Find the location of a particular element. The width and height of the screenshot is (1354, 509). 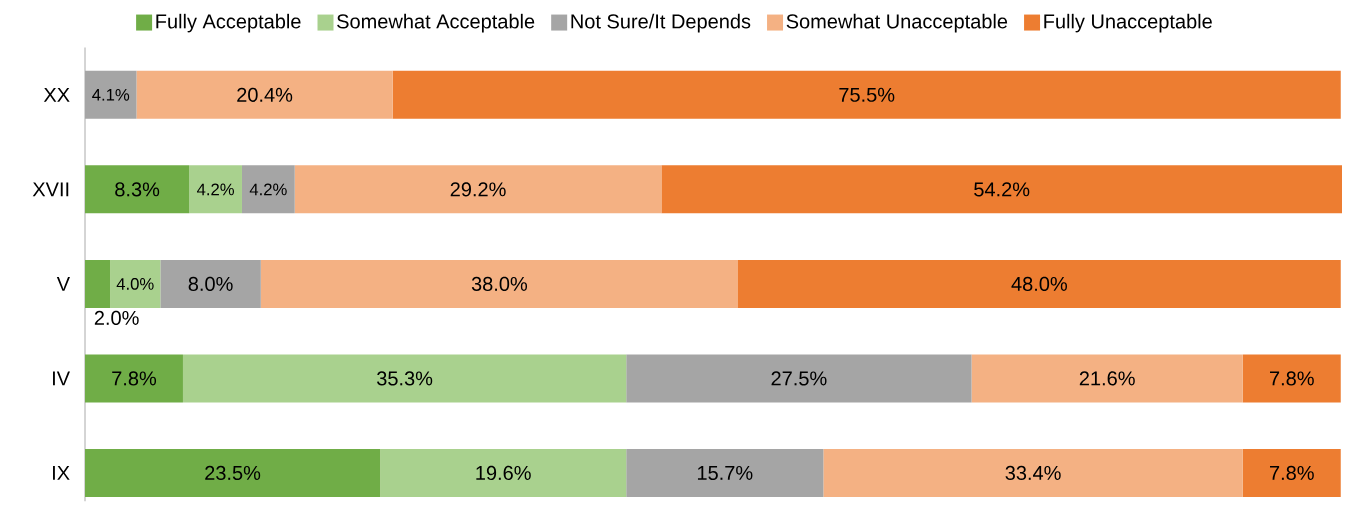

data-label: 48.0% is located at coordinates (1039, 283).